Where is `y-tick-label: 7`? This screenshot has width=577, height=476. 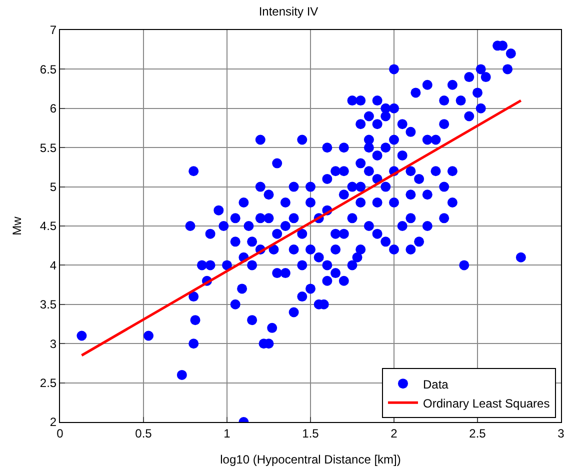 y-tick-label: 7 is located at coordinates (53, 30).